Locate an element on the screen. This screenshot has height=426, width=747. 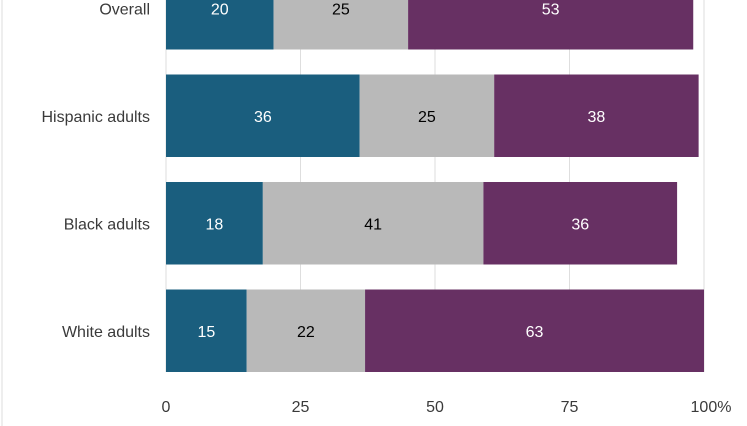
x-tick-label: 75 is located at coordinates (570, 407).